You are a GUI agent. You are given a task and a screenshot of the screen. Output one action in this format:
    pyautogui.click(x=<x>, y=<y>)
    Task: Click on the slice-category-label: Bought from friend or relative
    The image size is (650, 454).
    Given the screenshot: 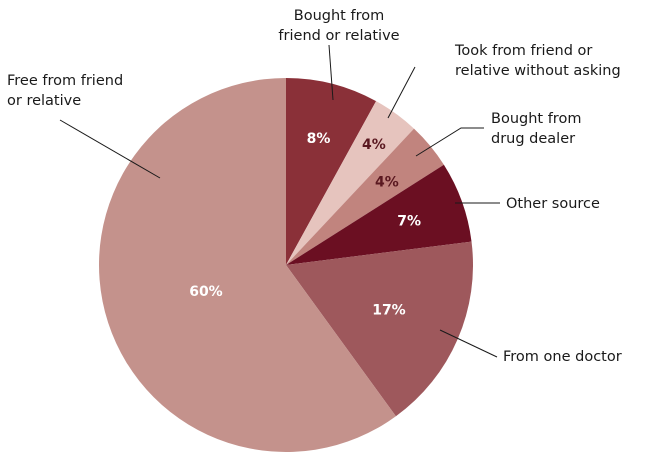 What is the action you would take?
    pyautogui.click(x=338, y=26)
    